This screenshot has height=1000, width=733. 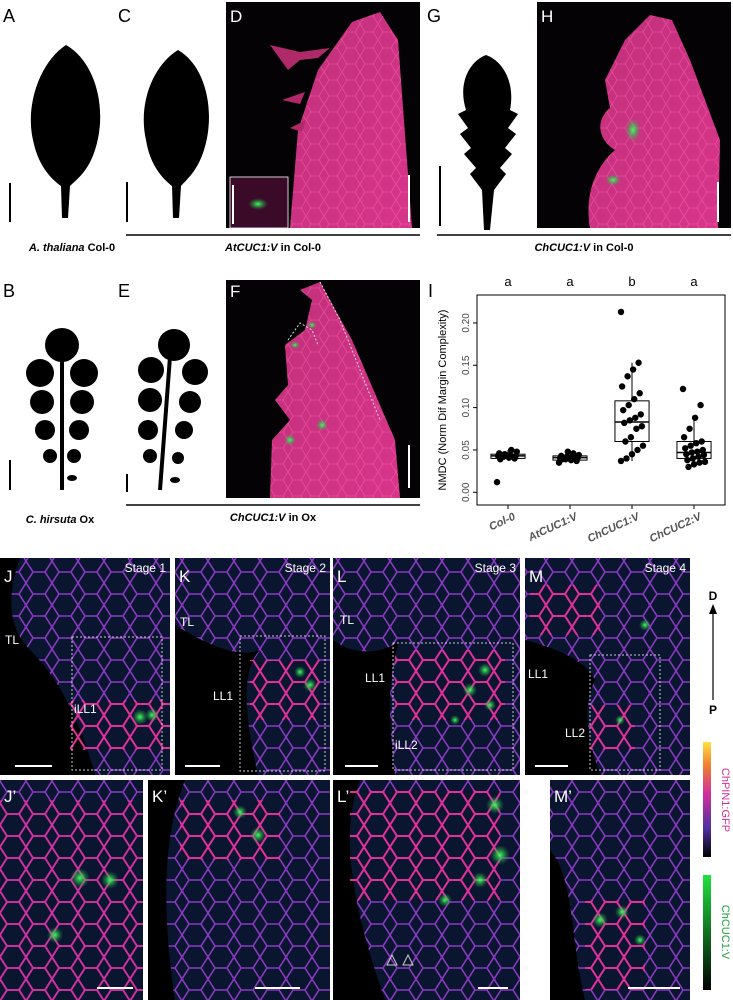 I want to click on leaf-label: iLL2, so click(x=406, y=745).